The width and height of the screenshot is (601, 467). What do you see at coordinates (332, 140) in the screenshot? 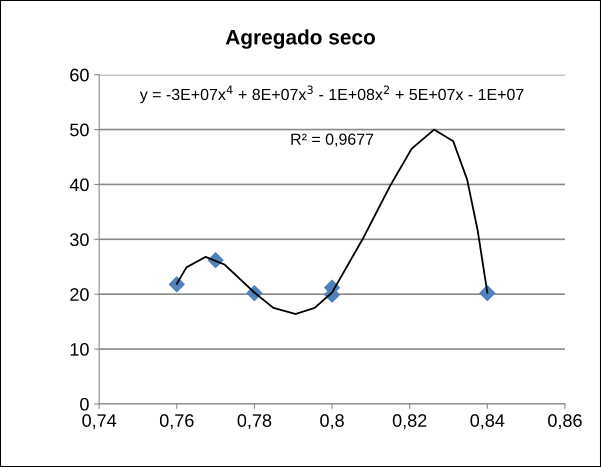
I see `annotation: R² = 0,9677` at bounding box center [332, 140].